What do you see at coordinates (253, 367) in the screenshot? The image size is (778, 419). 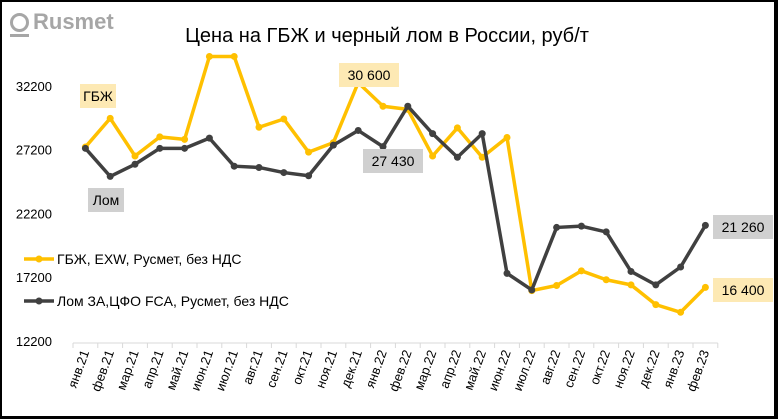 I see `x-tick-label: авг.21` at bounding box center [253, 367].